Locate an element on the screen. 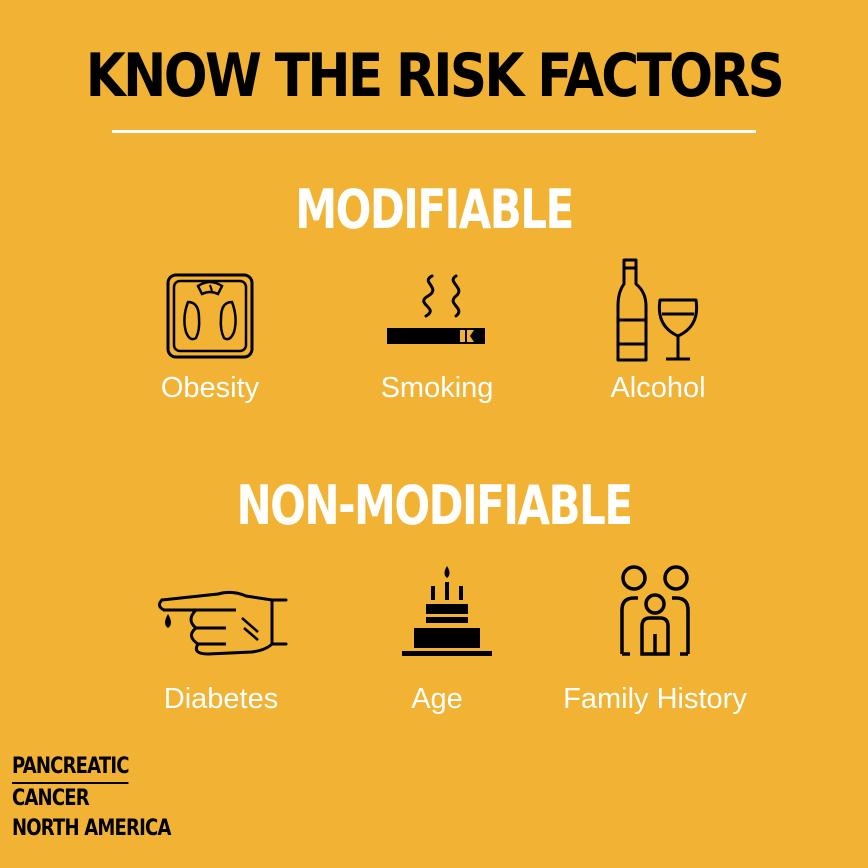 The image size is (868, 868). obesity-label: Obesity is located at coordinates (210, 388).